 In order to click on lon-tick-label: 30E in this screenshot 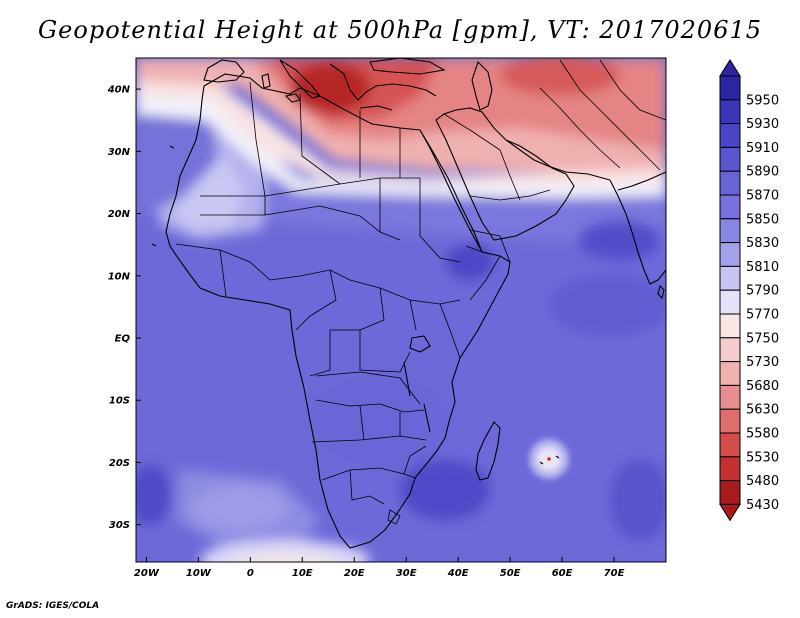, I will do `click(406, 573)`.